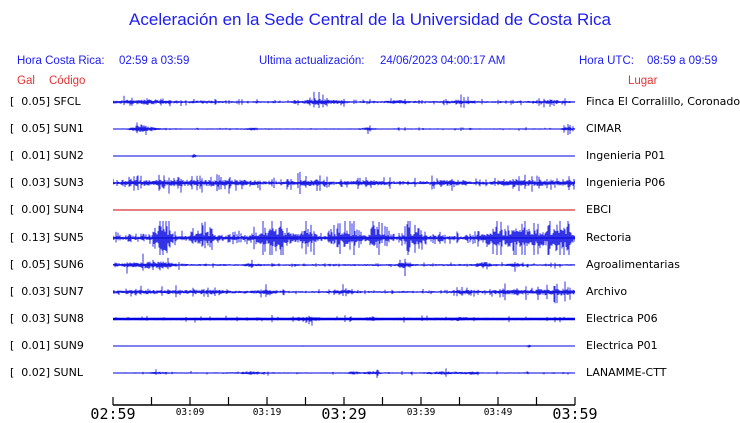 The image size is (740, 423). I want to click on station-row-sun4: [ 0.00] SUN4 EBCI, so click(370, 210).